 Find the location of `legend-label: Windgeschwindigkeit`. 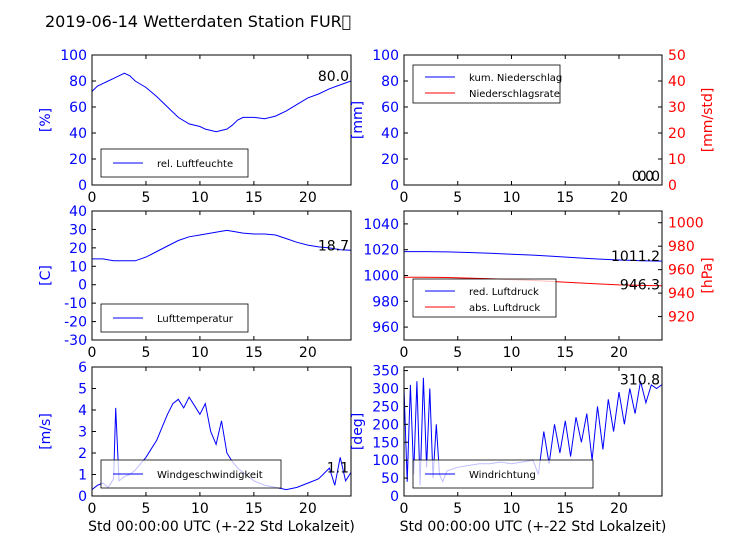

legend-label: Windgeschwindigkeit is located at coordinates (210, 475).